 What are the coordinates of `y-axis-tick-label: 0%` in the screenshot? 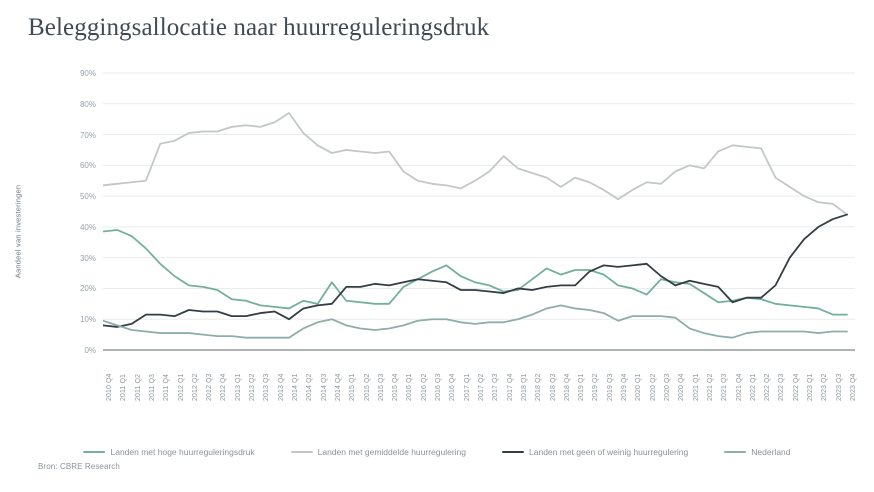 It's located at (90, 350).